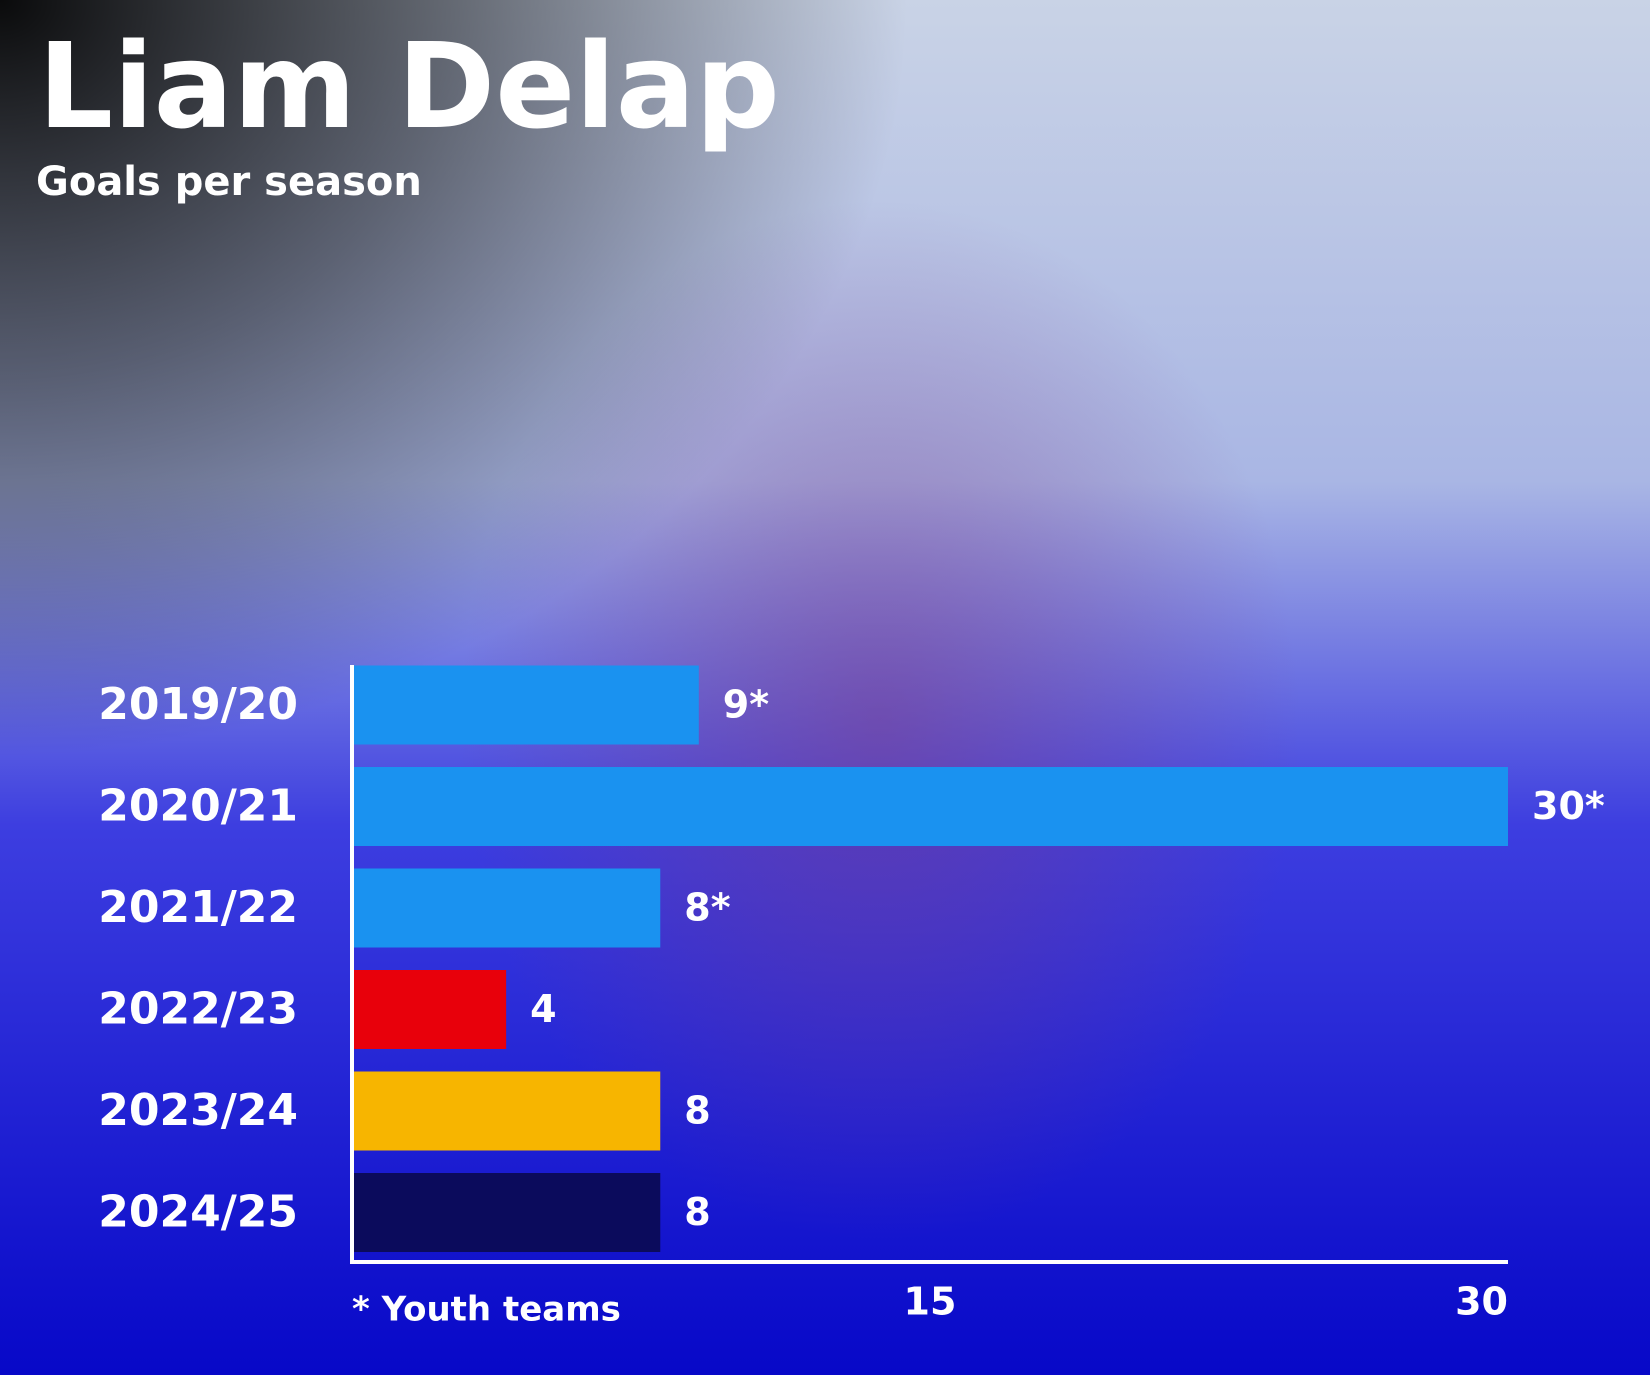  I want to click on y-tick-label: 2023/24, so click(198, 1110).